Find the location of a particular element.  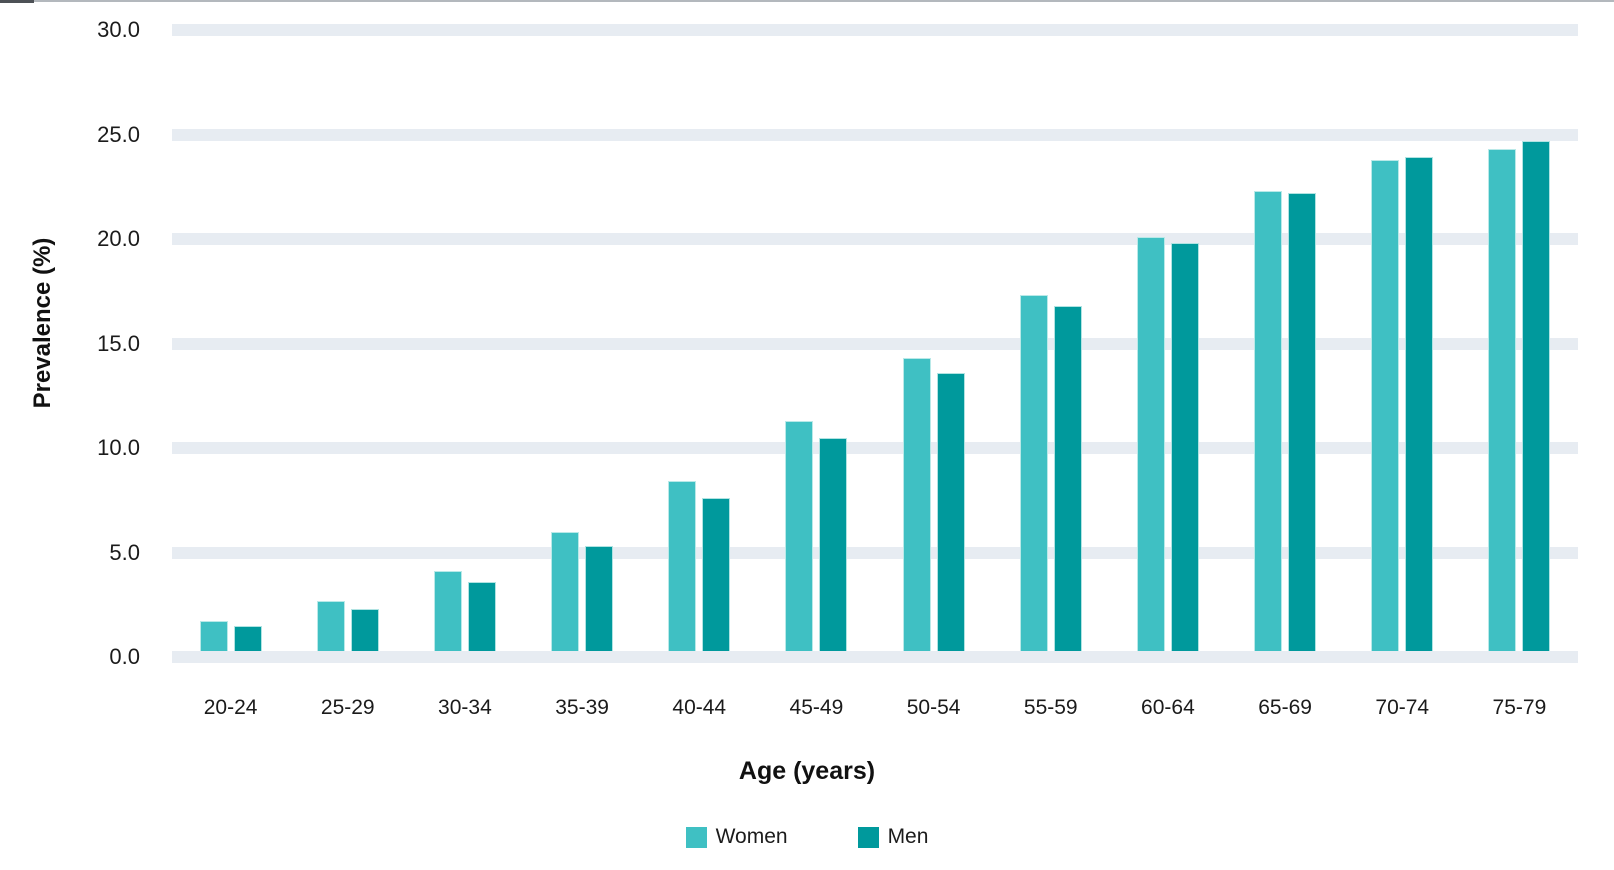

x-tick-label: 75-79 is located at coordinates (1519, 707).